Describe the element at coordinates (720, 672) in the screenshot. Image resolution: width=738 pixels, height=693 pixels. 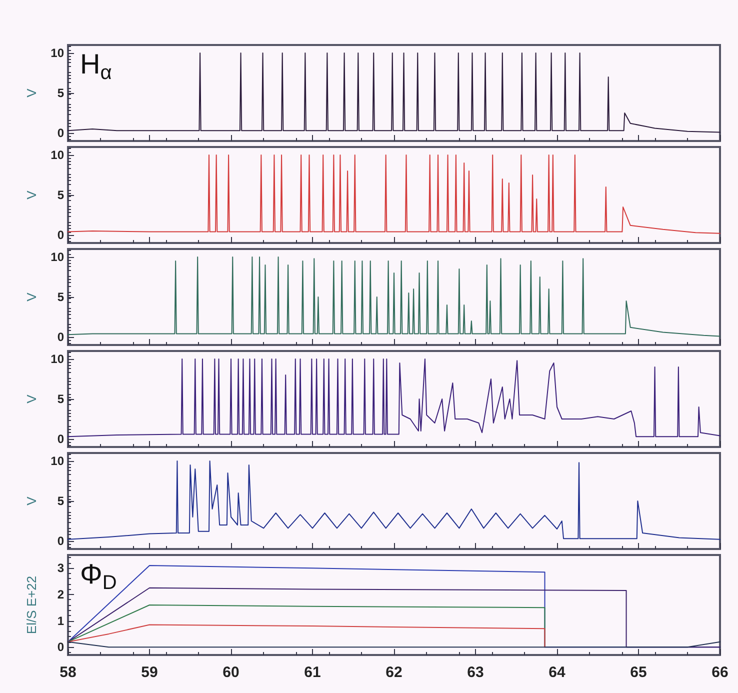
I see `x-tick-label: 66` at that location.